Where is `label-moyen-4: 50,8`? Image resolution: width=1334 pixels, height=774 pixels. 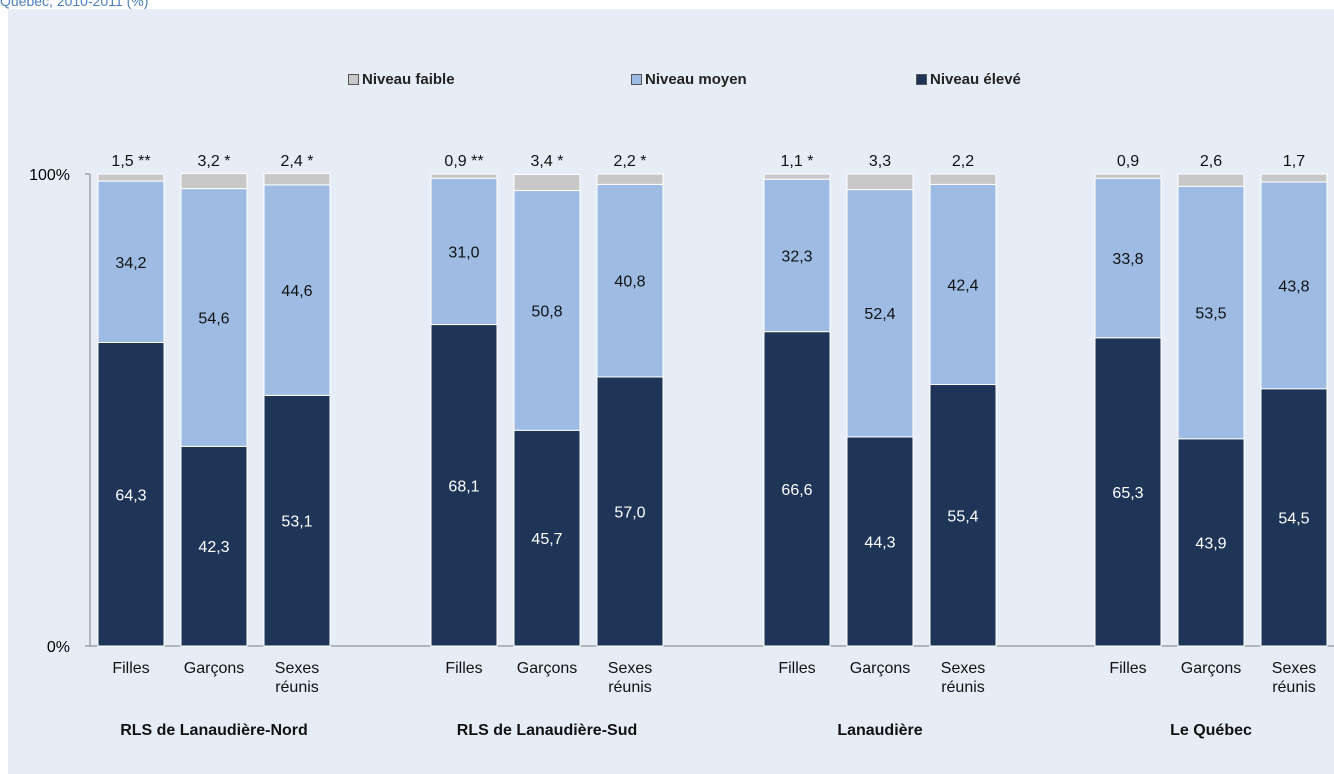
label-moyen-4: 50,8 is located at coordinates (546, 311).